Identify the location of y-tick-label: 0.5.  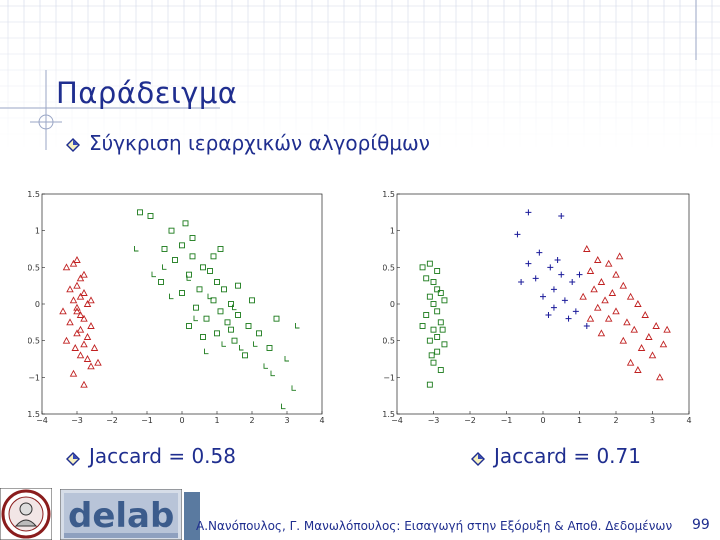
(34, 267).